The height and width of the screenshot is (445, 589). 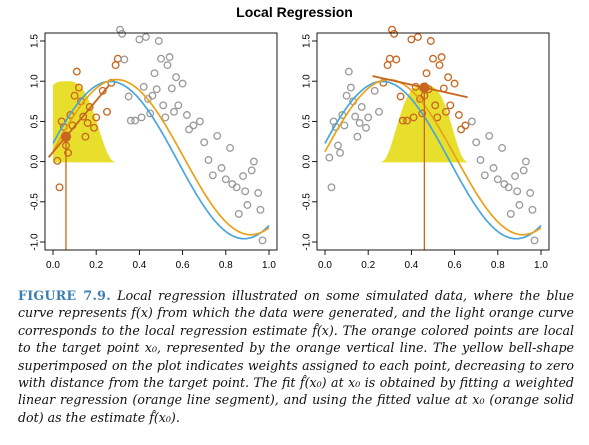 What do you see at coordinates (183, 265) in the screenshot?
I see `x-tick-label: 0.6` at bounding box center [183, 265].